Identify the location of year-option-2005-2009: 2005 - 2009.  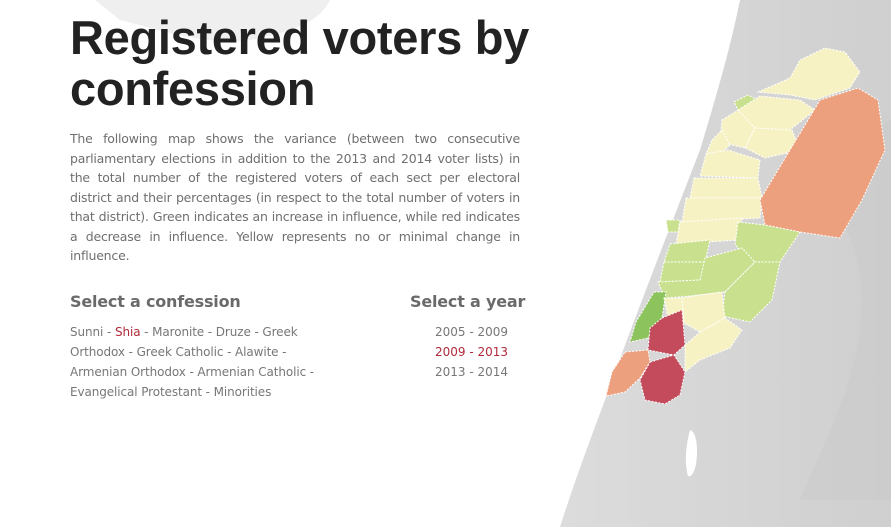
(472, 332).